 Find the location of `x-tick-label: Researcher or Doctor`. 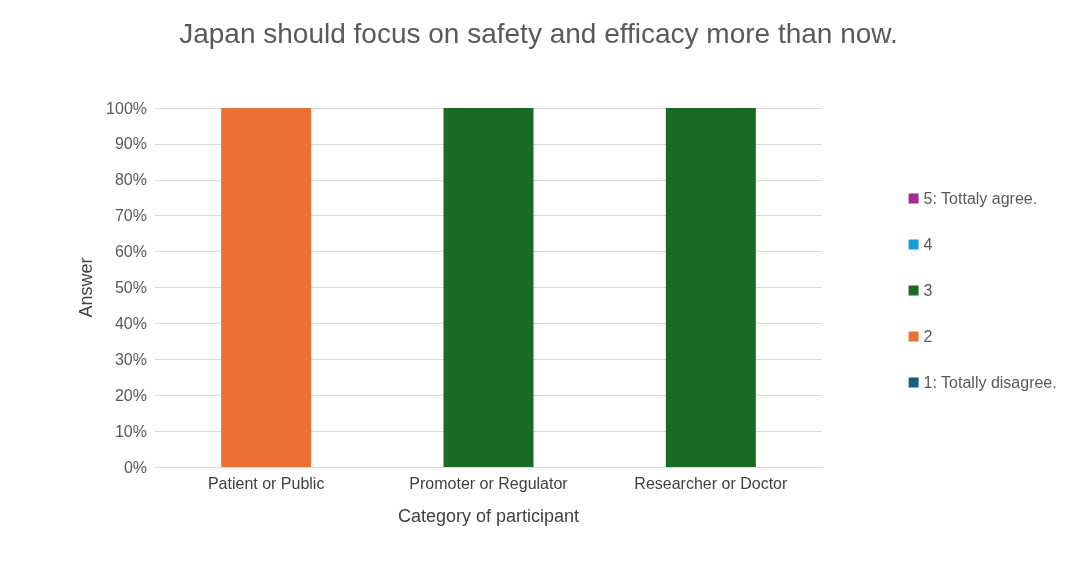

x-tick-label: Researcher or Doctor is located at coordinates (711, 483).